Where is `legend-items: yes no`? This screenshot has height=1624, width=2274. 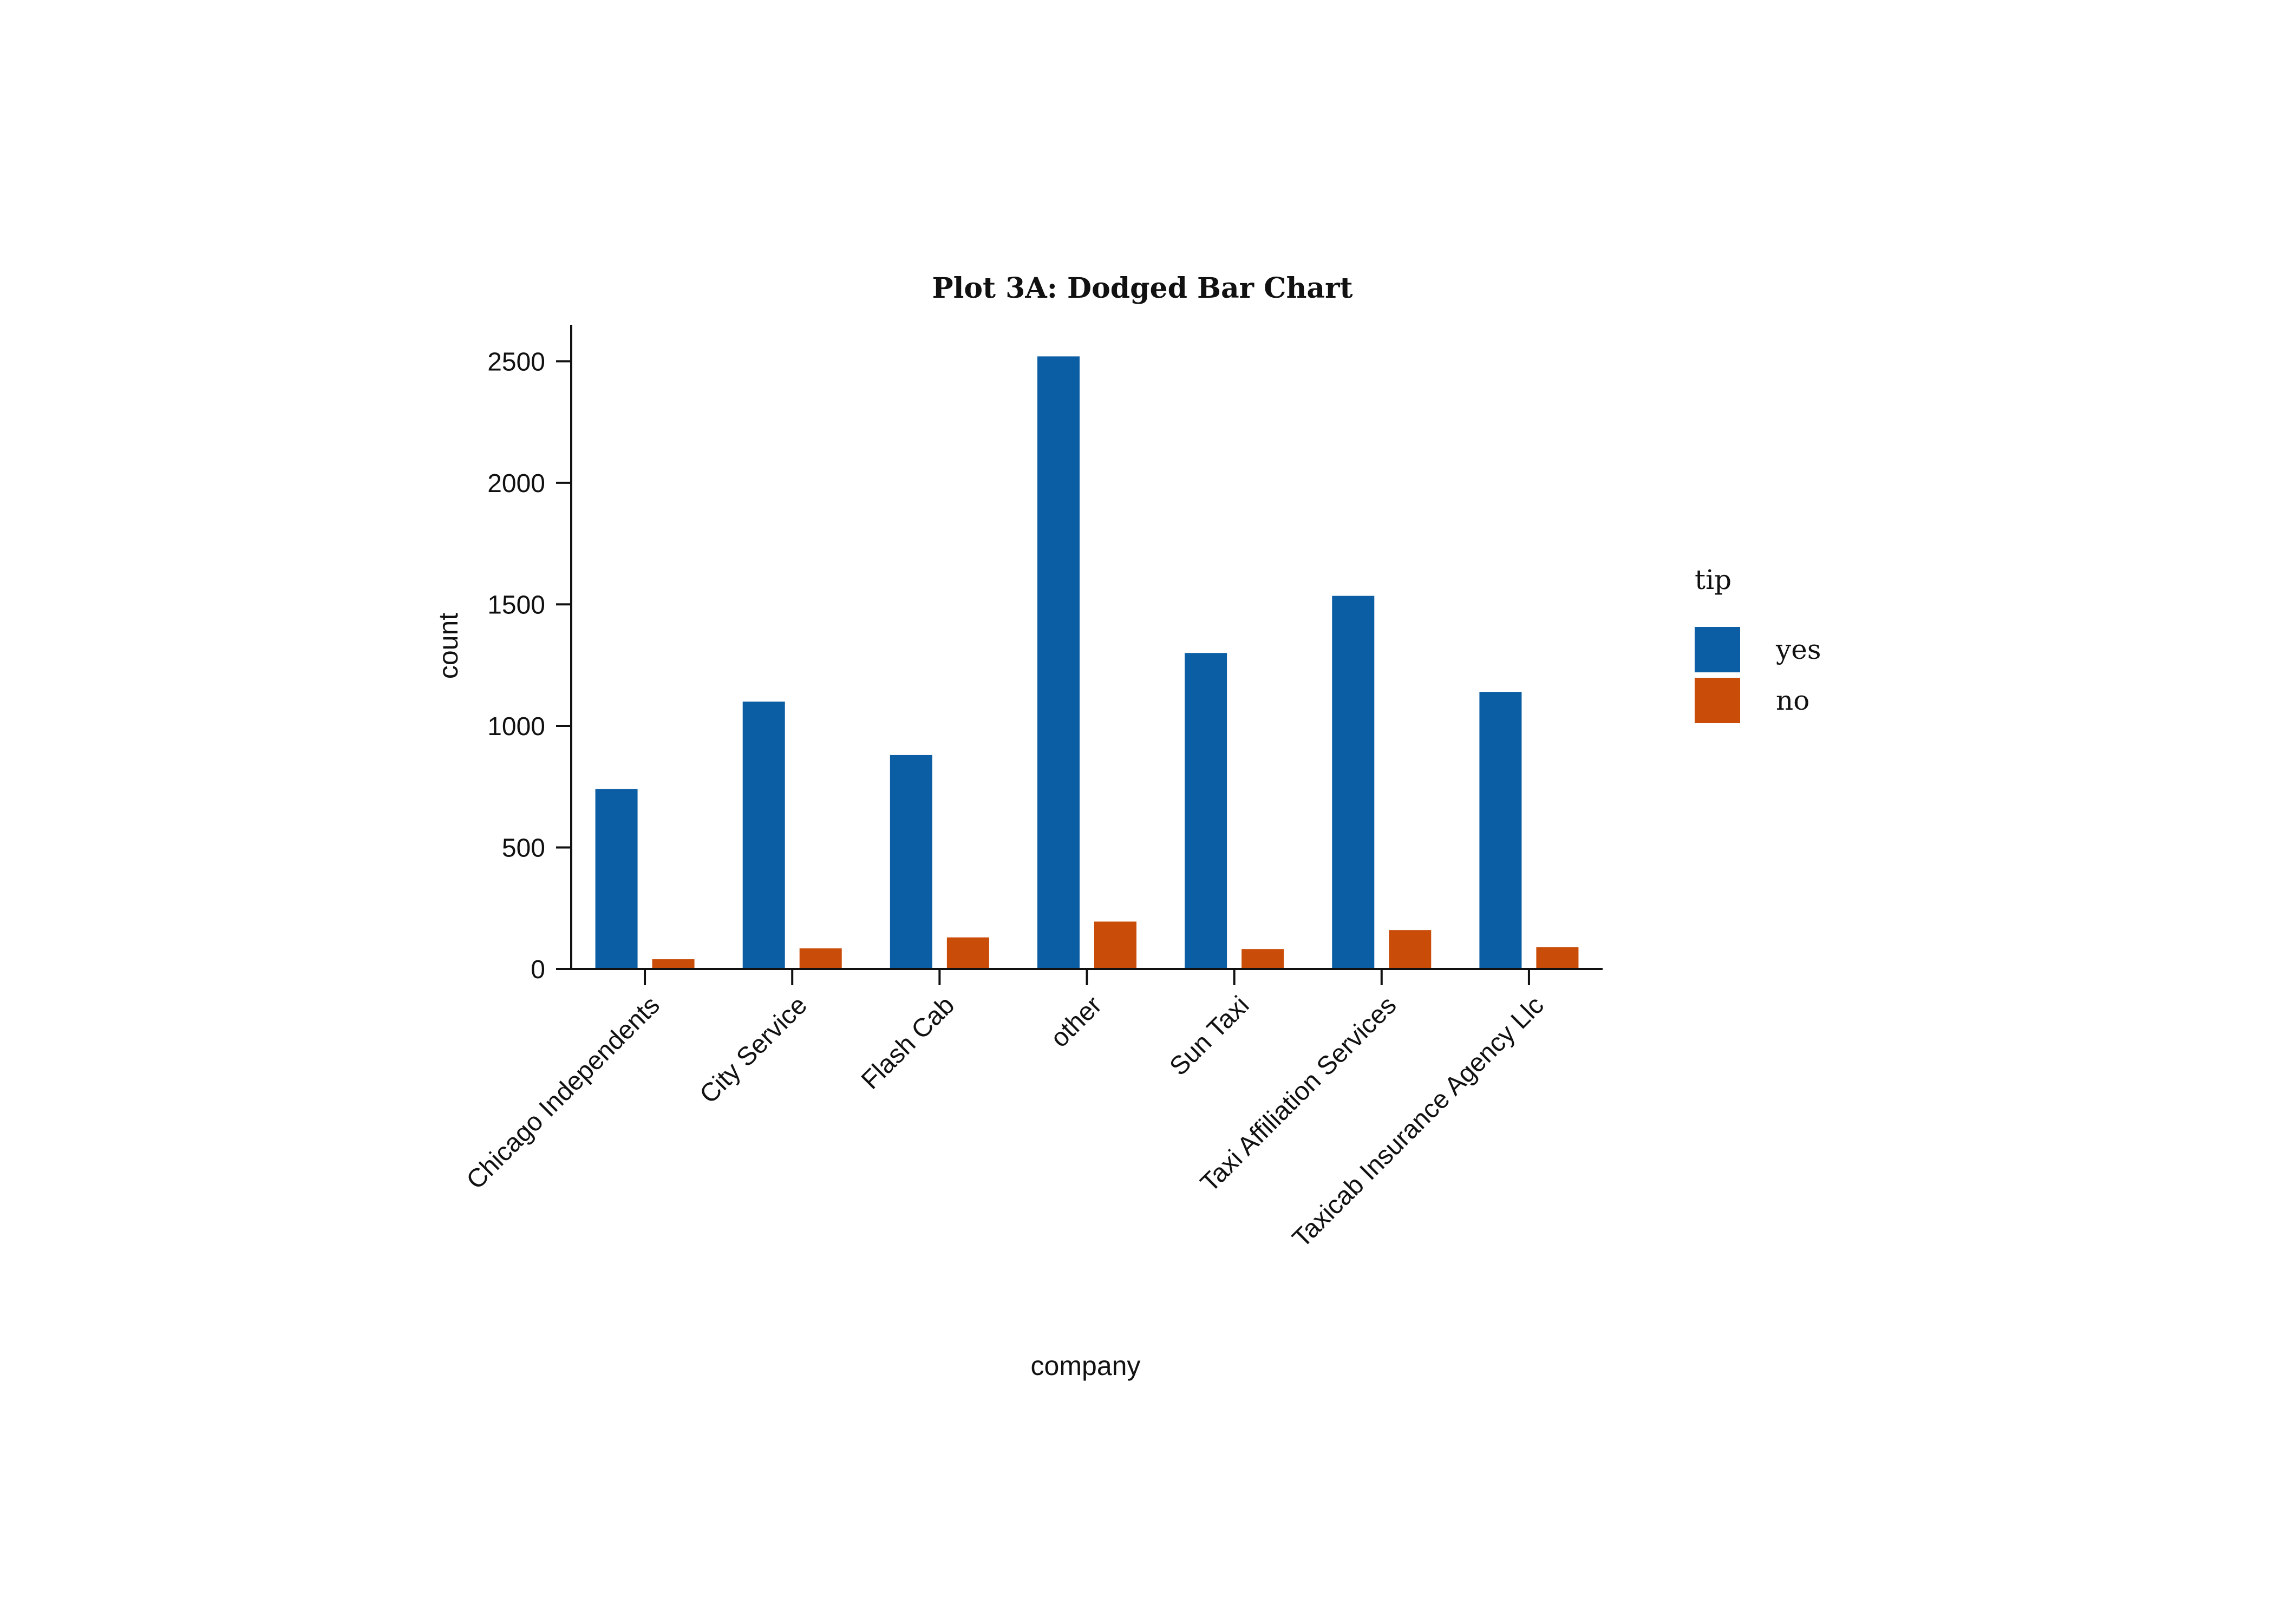
legend-items: yes no is located at coordinates (1758, 675).